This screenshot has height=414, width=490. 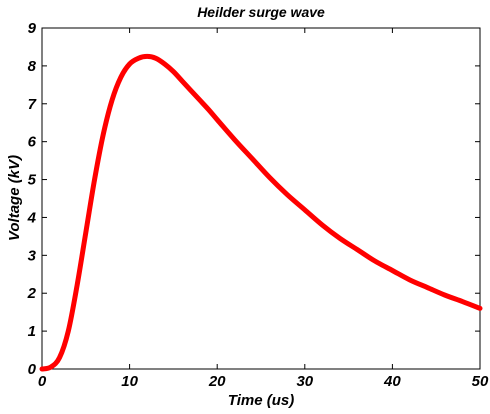 What do you see at coordinates (32, 293) in the screenshot?
I see `y-tick-label: 2` at bounding box center [32, 293].